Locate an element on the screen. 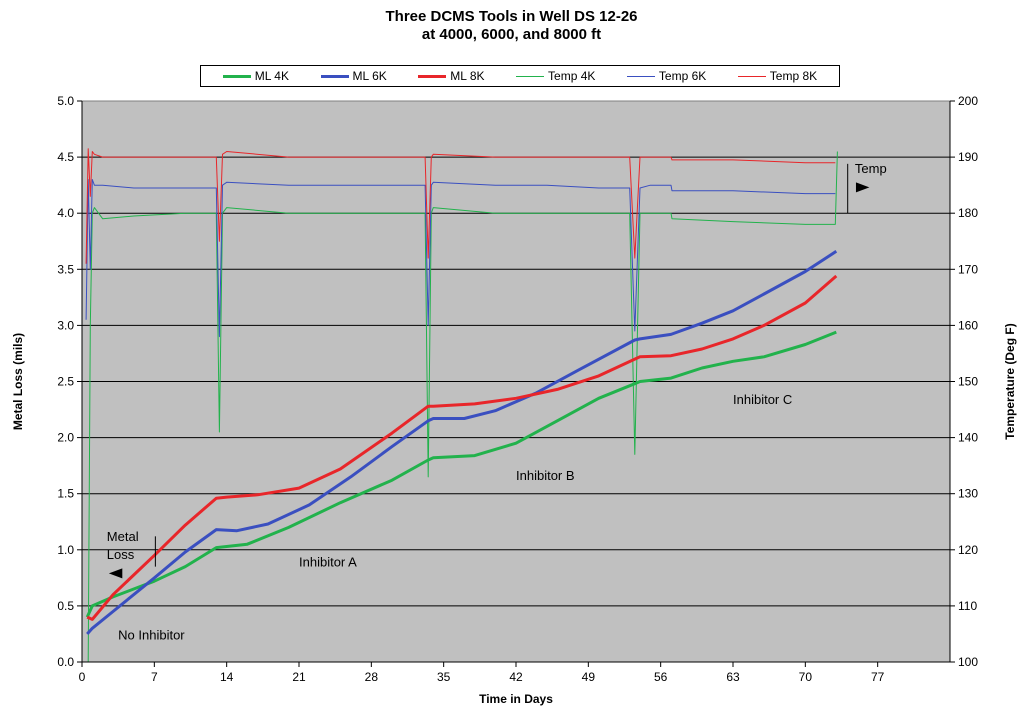  x-tick-label-9: 63 is located at coordinates (733, 677).